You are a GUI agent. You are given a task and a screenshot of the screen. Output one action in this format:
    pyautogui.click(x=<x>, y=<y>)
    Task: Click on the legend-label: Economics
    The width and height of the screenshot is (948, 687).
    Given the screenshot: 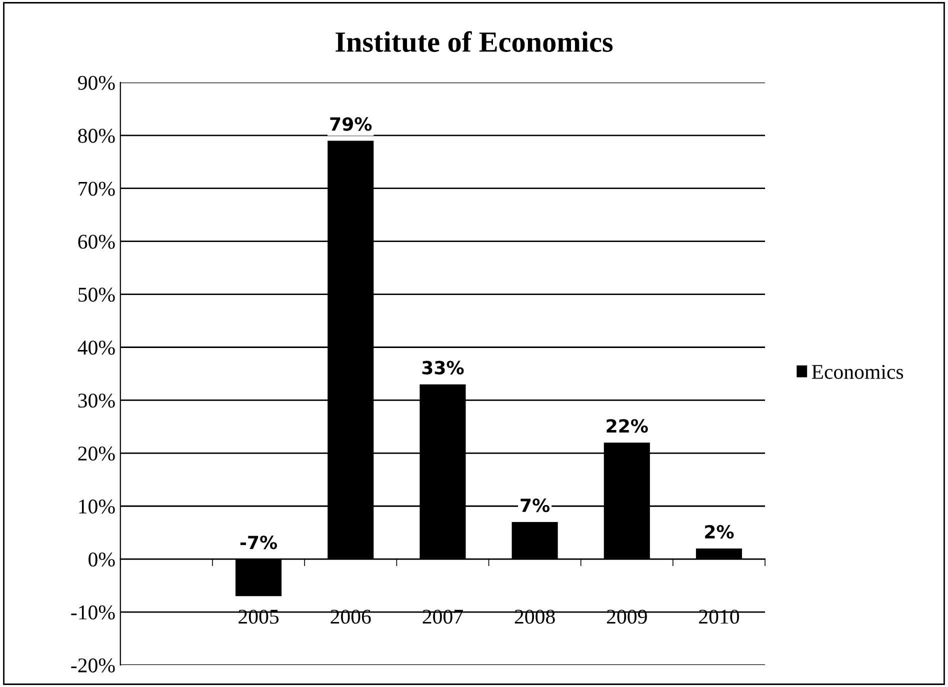 What is the action you would take?
    pyautogui.click(x=858, y=371)
    